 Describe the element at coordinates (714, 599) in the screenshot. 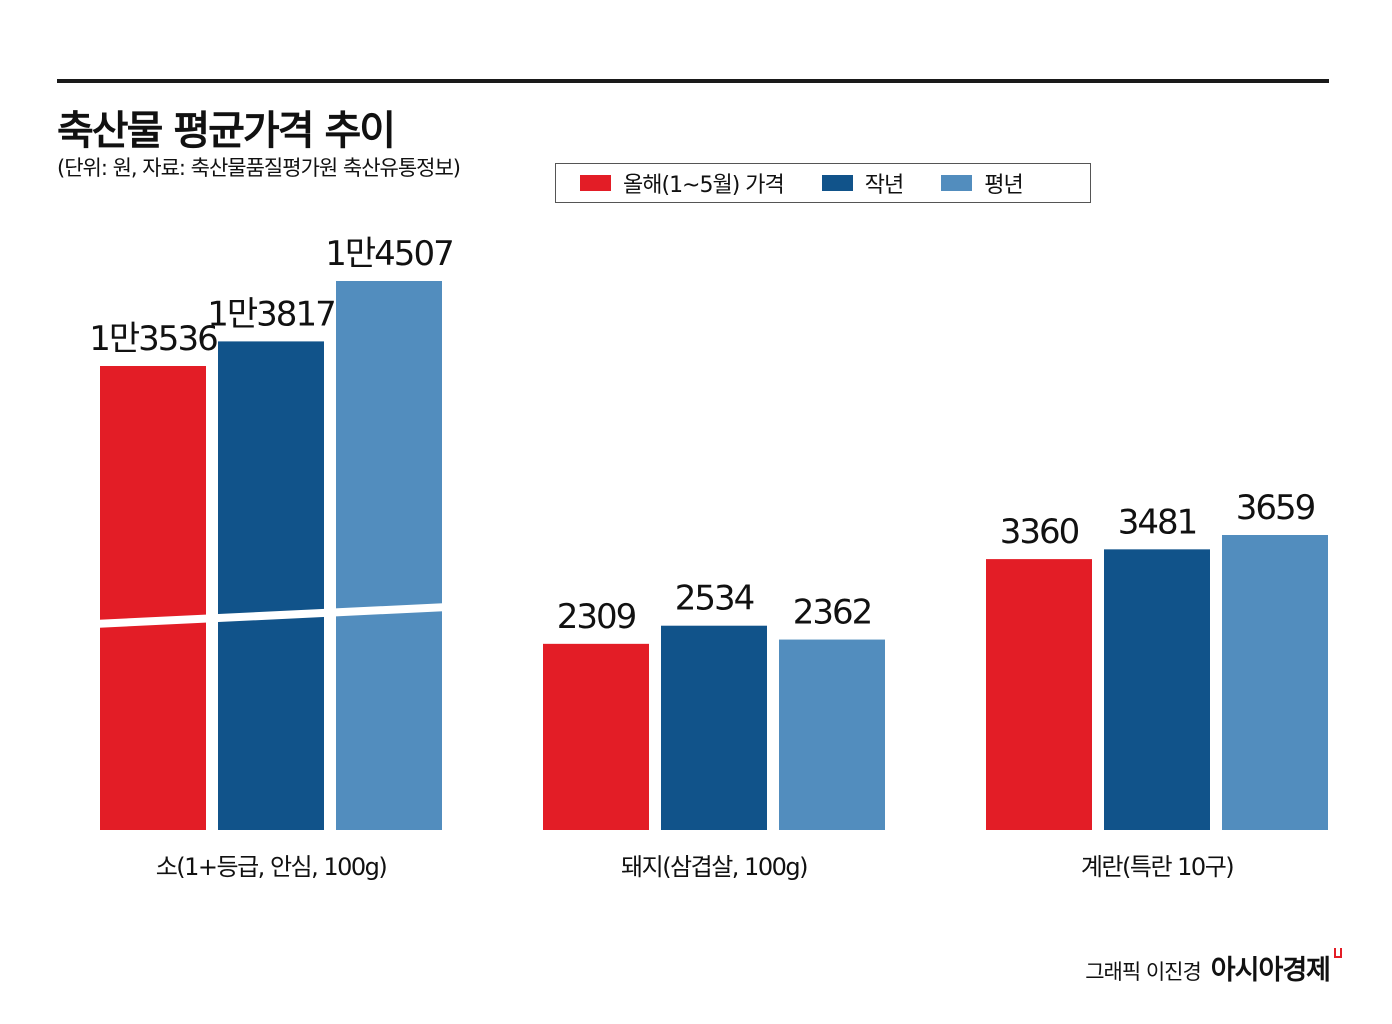

I see `data-label-1-1: 2534` at that location.